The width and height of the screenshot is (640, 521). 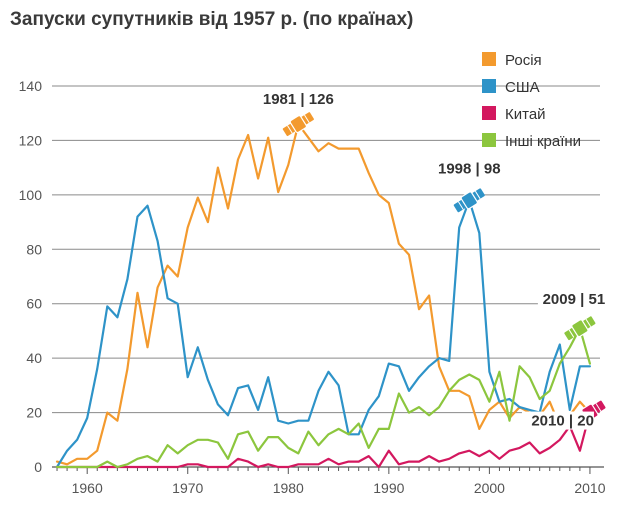 I want to click on legend-label-3: Китай, so click(x=525, y=114).